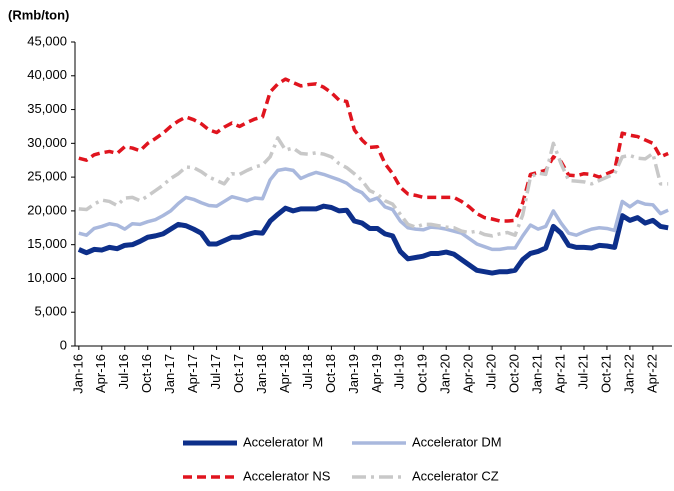  What do you see at coordinates (628, 374) in the screenshot?
I see `x-tick-label: Jan-22` at bounding box center [628, 374].